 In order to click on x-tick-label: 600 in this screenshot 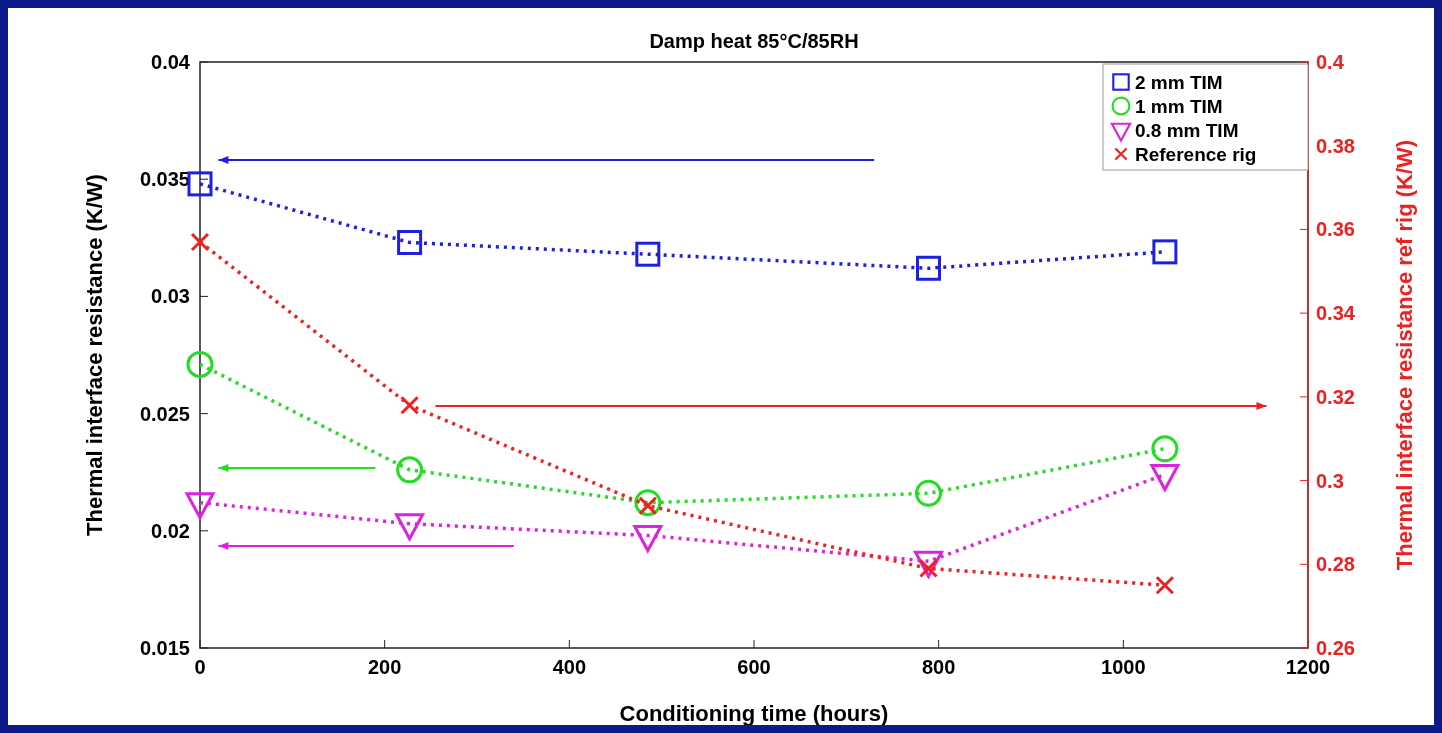, I will do `click(754, 667)`.